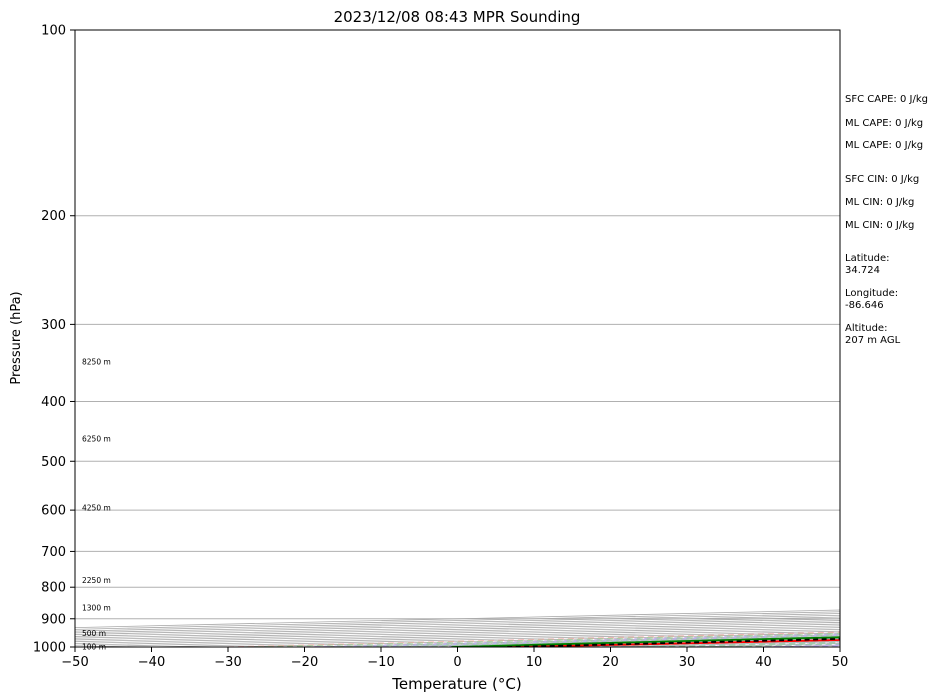 The width and height of the screenshot is (947, 700). Describe the element at coordinates (862, 270) in the screenshot. I see `latitude-value: 34.724` at that location.